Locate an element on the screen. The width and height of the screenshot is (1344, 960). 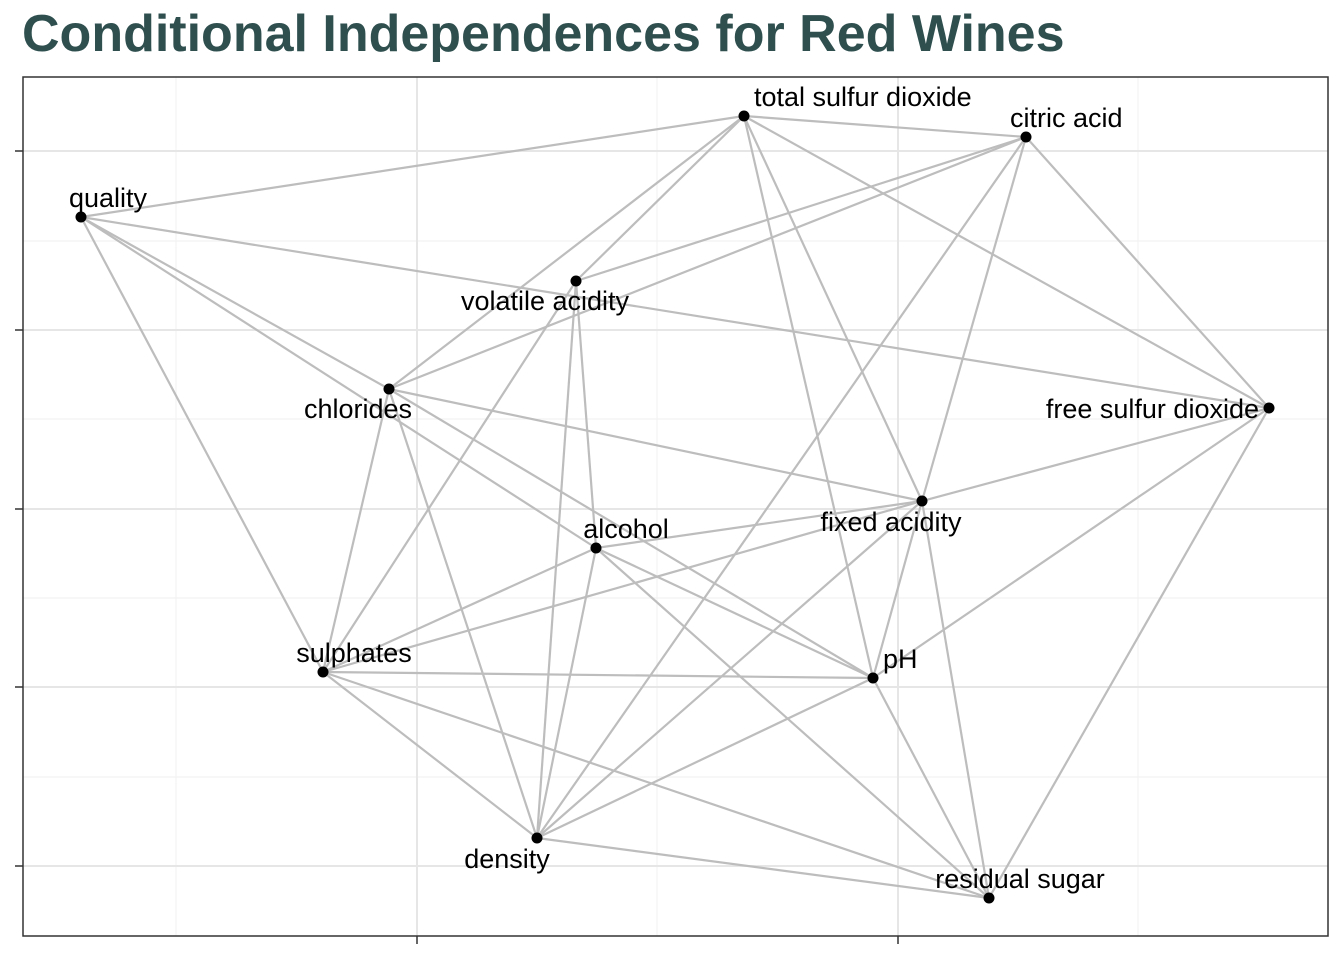
edge-citric-acid-fixed-acidity is located at coordinates (974, 319).